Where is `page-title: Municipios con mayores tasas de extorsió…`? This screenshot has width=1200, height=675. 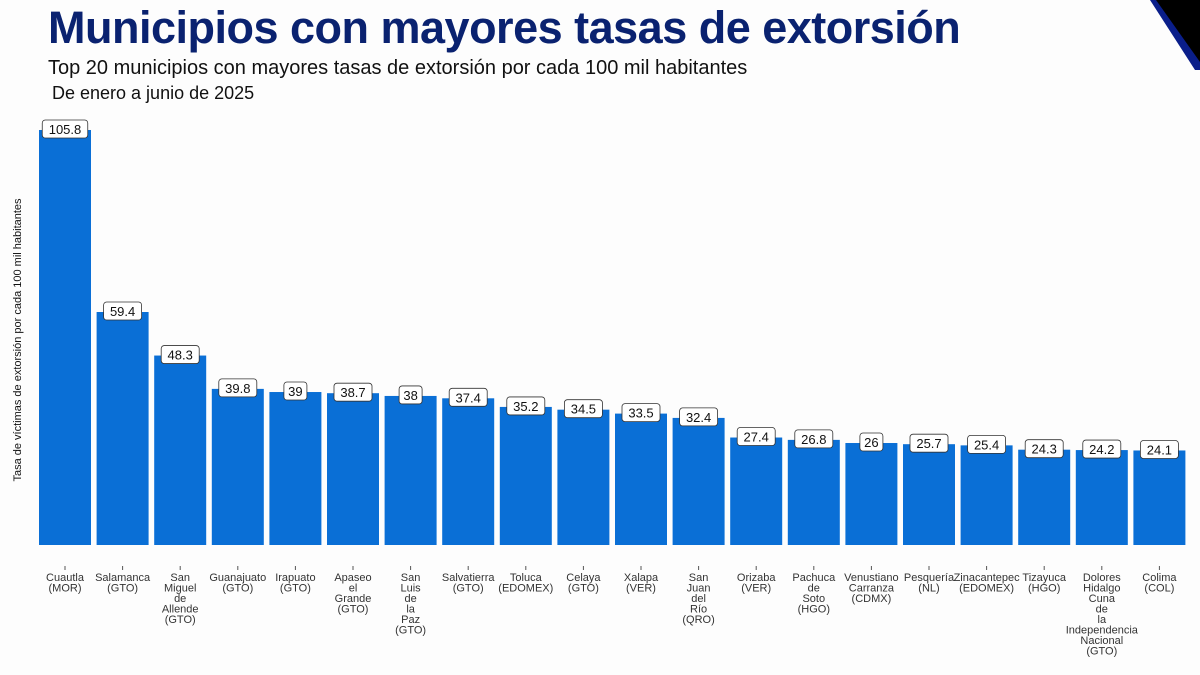
page-title: Municipios con mayores tasas de extorsió… is located at coordinates (504, 27).